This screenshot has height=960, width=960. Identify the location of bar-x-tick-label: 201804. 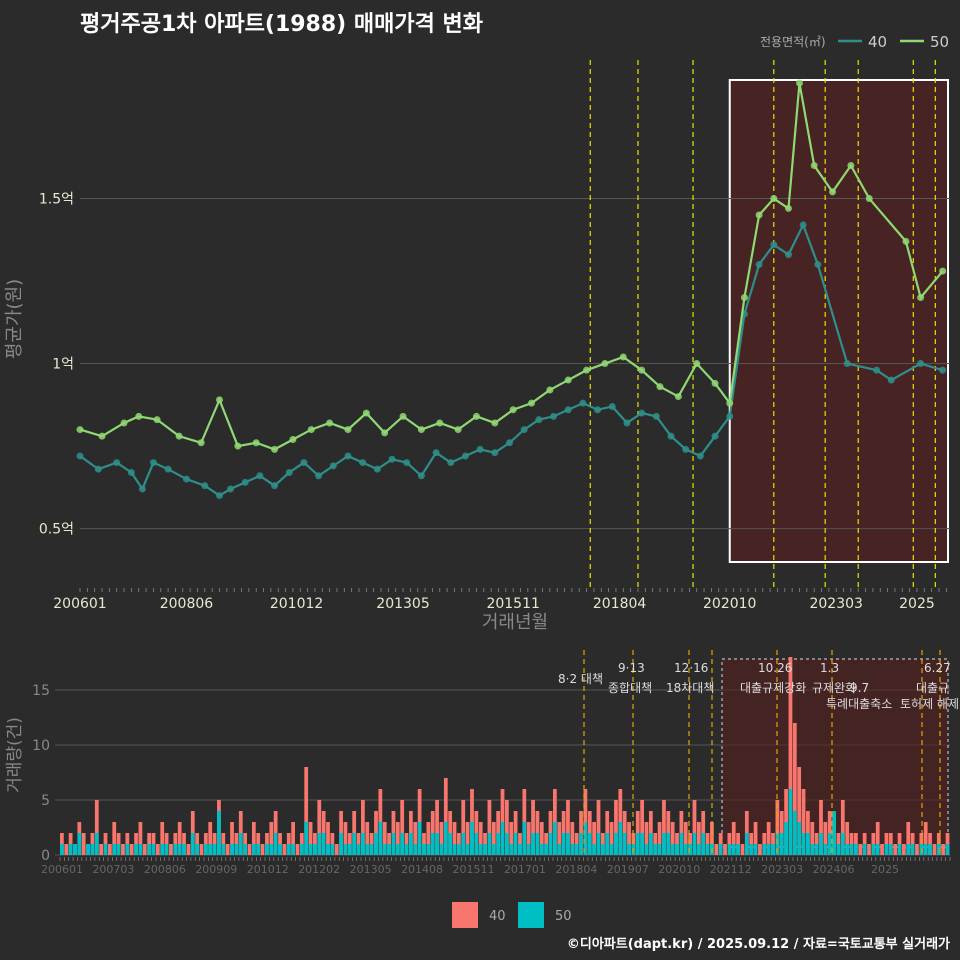
(576, 869).